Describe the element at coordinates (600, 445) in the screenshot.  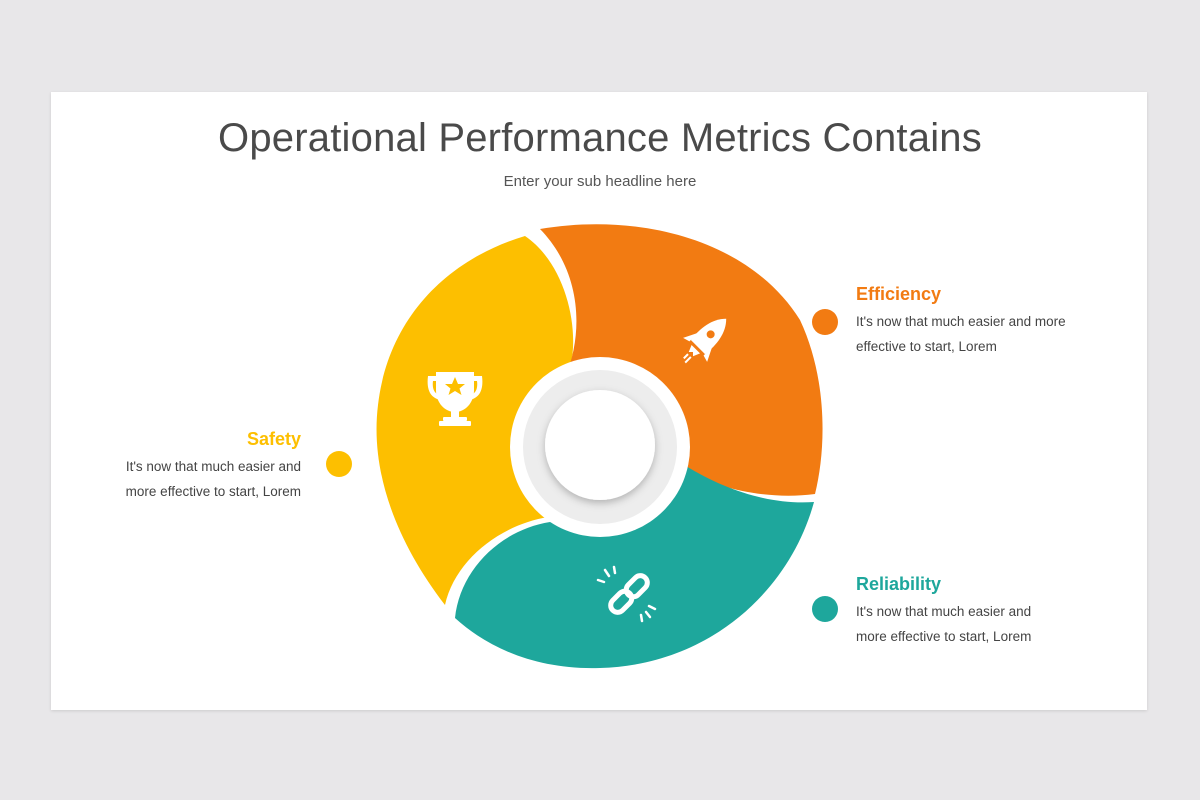
I see `center-circle` at that location.